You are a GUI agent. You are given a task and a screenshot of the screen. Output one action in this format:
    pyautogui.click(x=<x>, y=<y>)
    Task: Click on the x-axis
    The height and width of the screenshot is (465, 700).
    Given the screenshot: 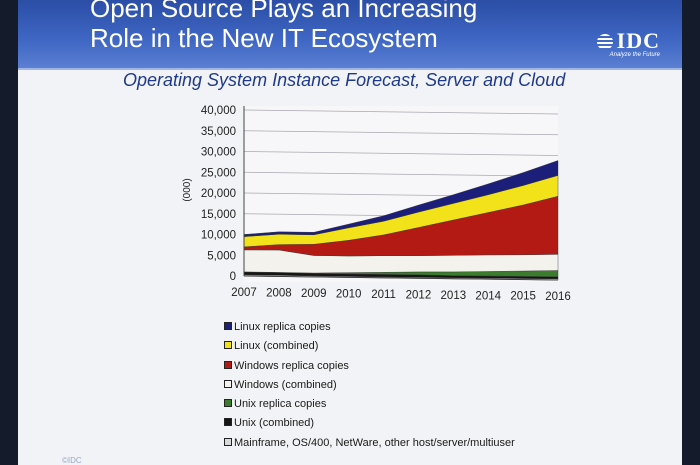 What is the action you would take?
    pyautogui.click(x=401, y=278)
    